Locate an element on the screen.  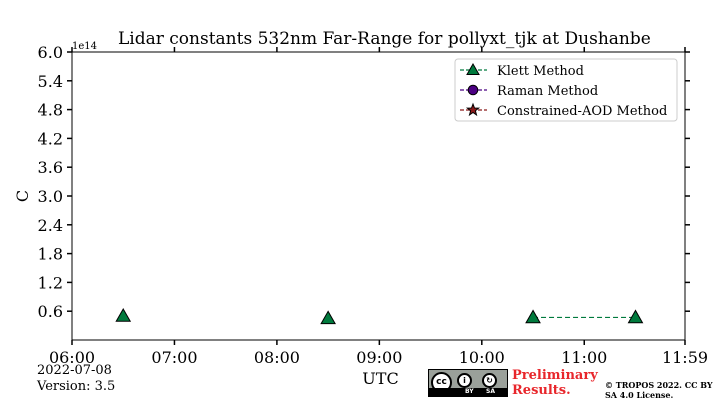
x-tick-label: 11:59 is located at coordinates (685, 357).